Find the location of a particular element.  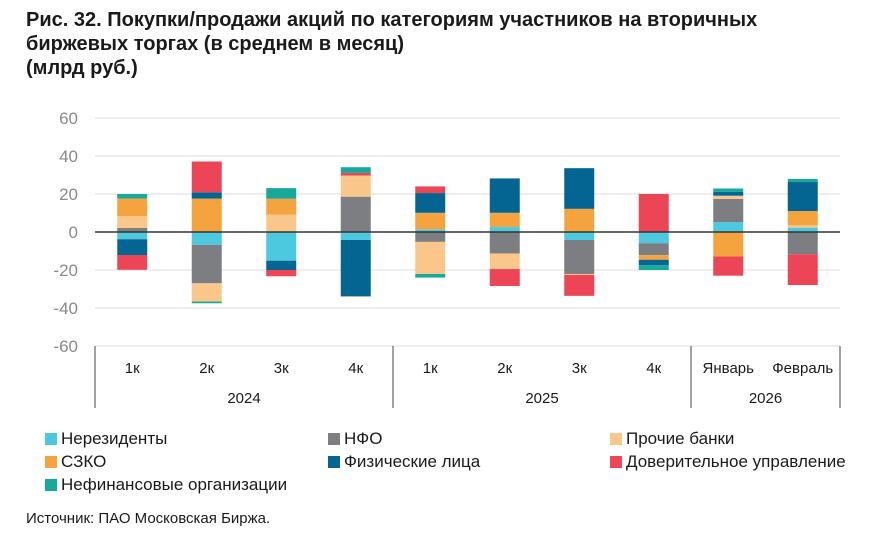

legend-label: Нерезиденты is located at coordinates (114, 438).